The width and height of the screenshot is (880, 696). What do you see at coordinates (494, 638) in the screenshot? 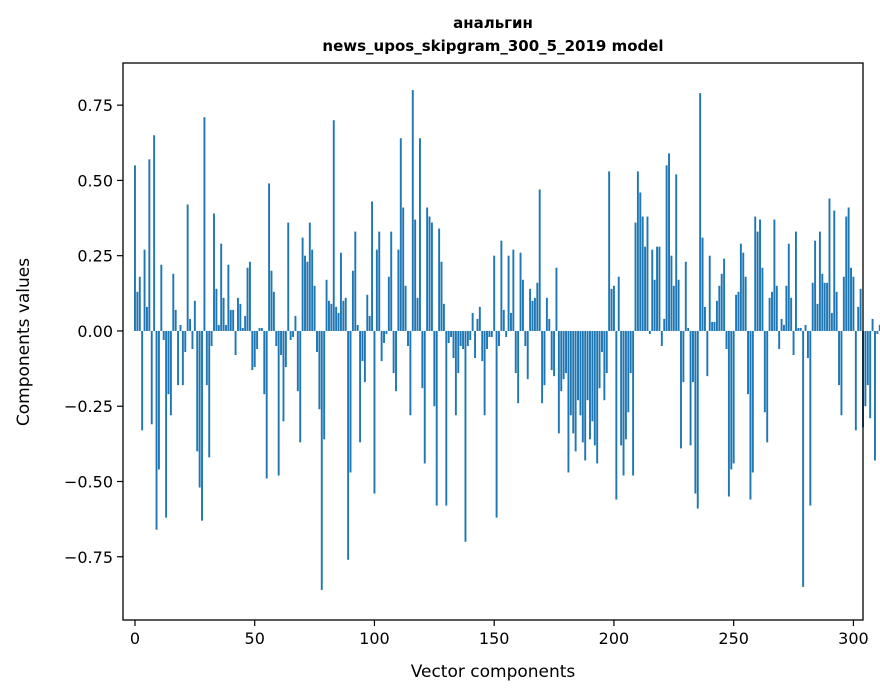
I see `x-tick-label: 150` at bounding box center [494, 638].